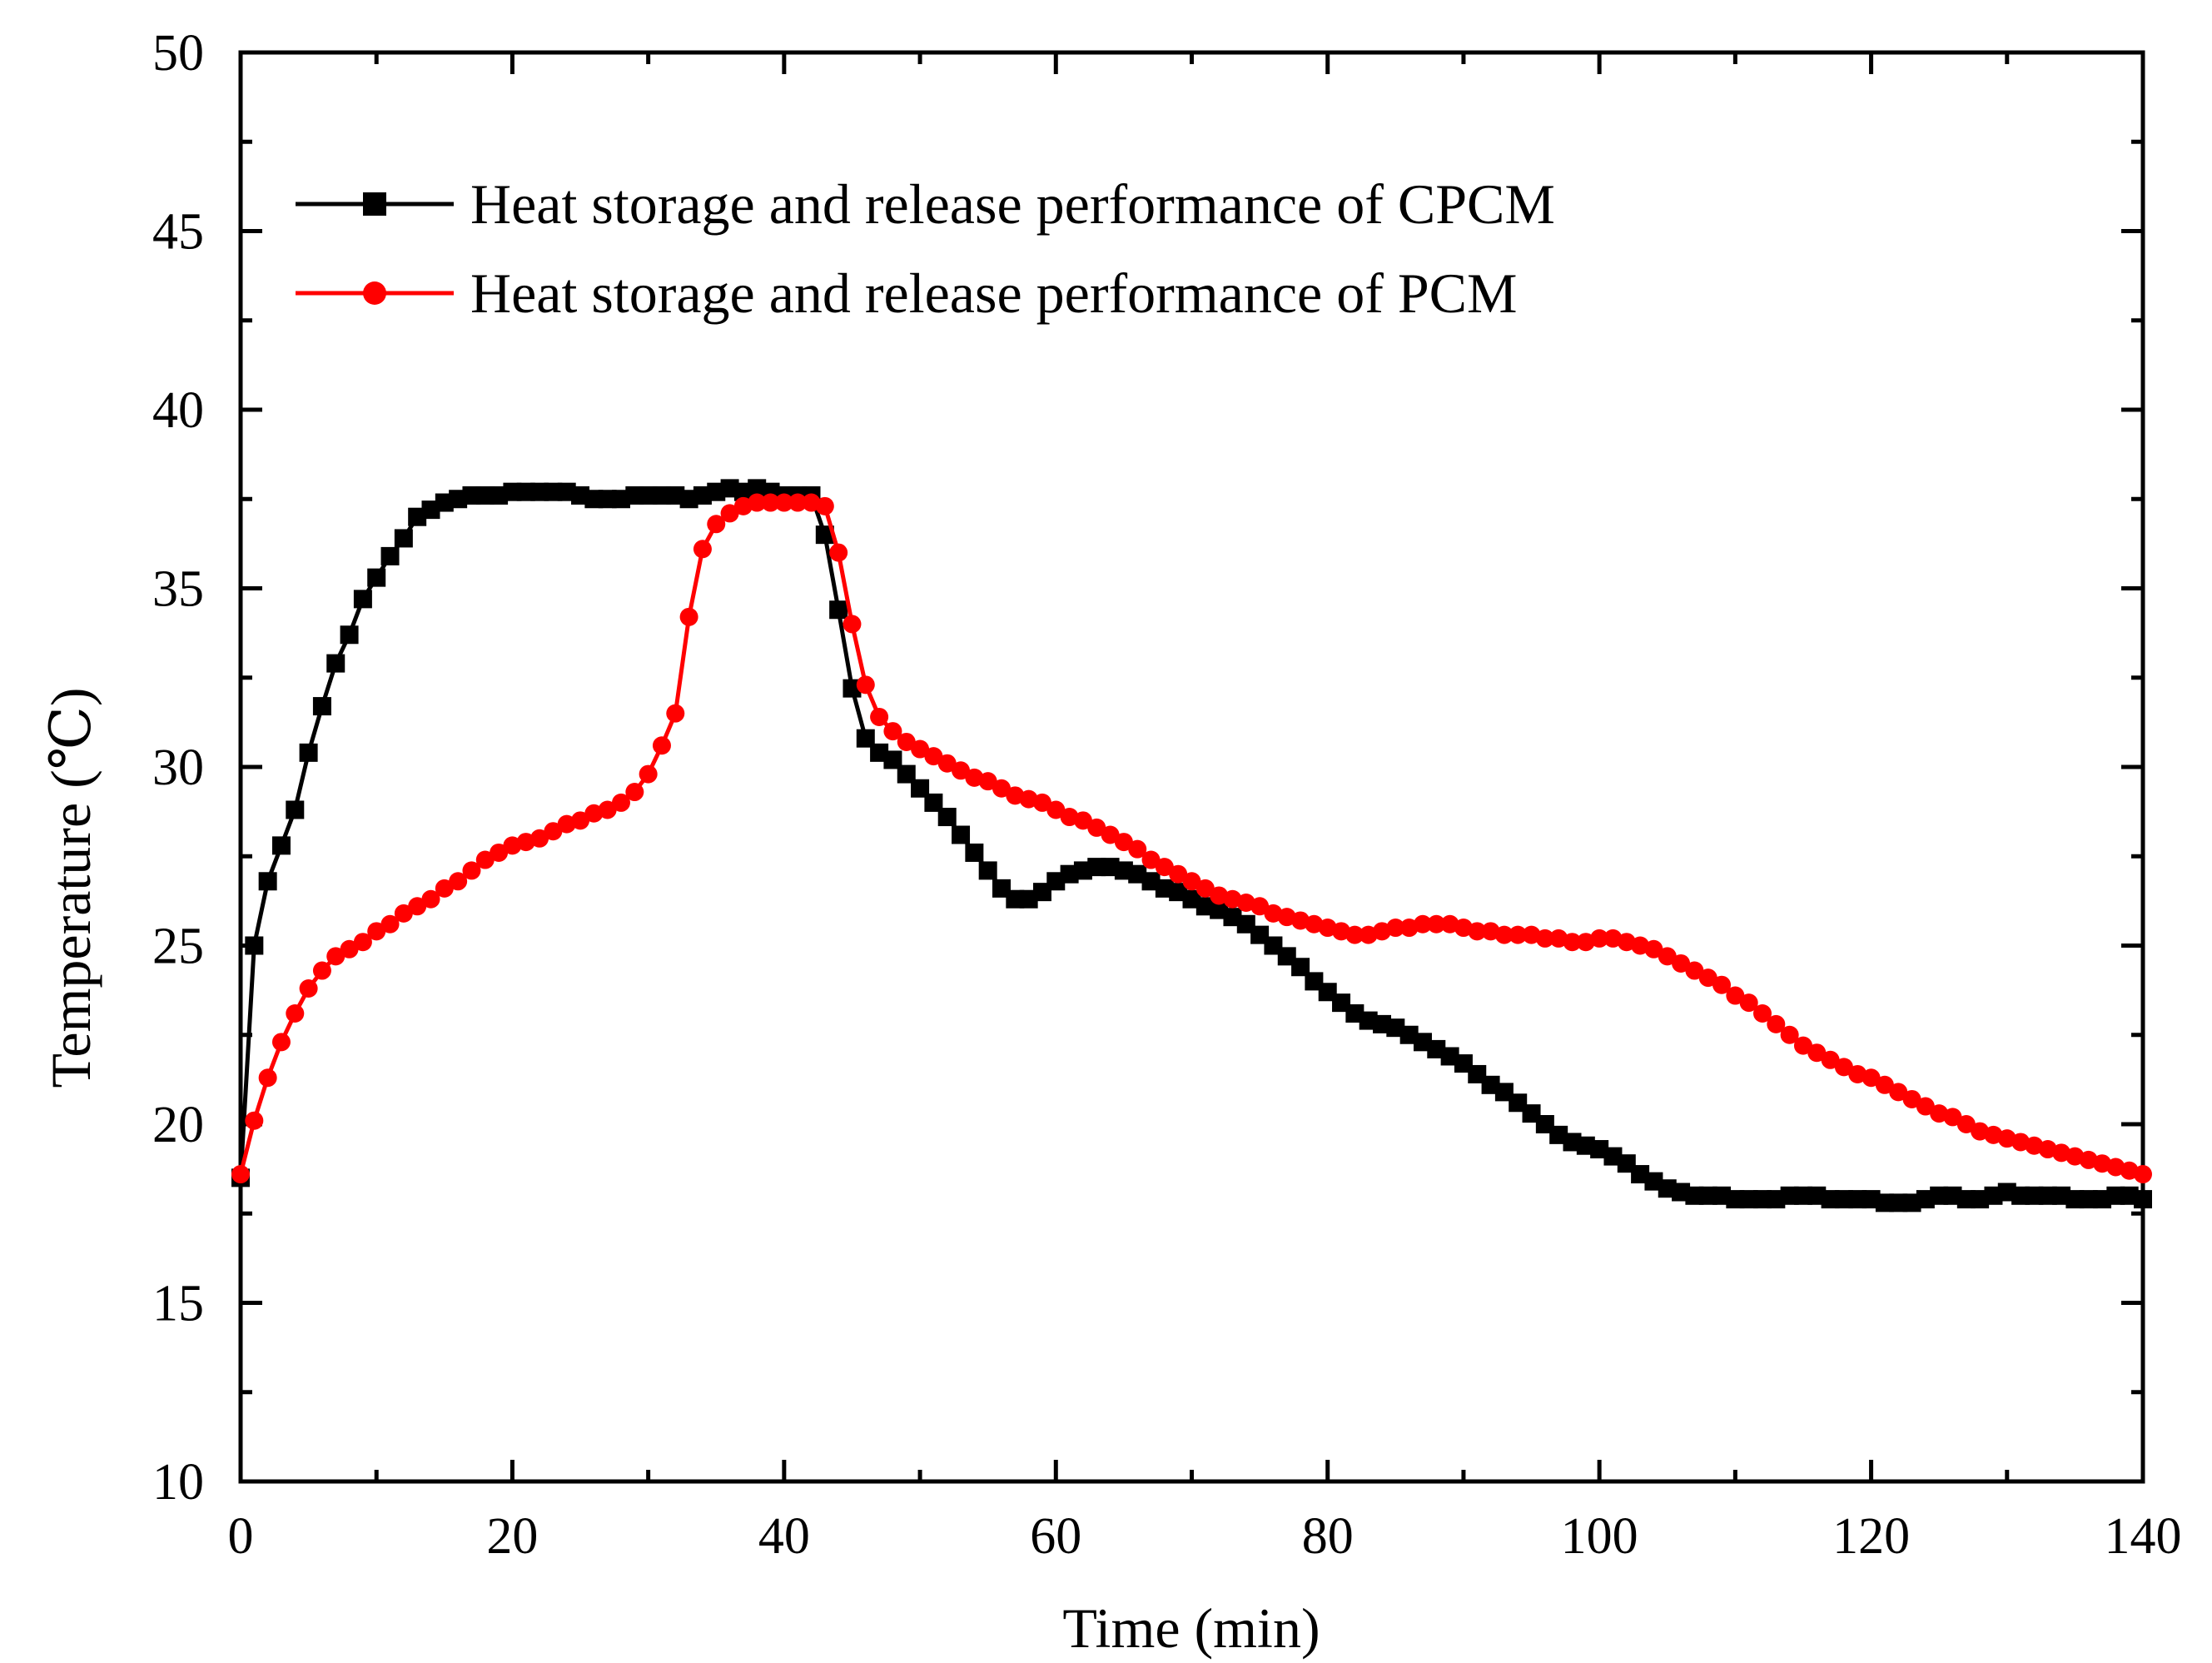 This screenshot has width=2212, height=1663. What do you see at coordinates (178, 1125) in the screenshot?
I see `y-tick-label: 20` at bounding box center [178, 1125].